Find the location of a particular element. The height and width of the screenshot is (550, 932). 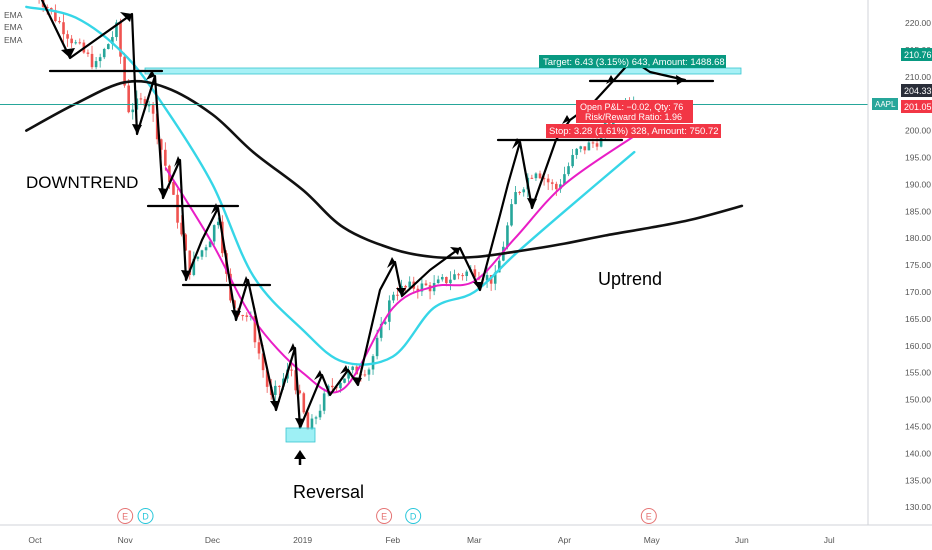

y-tick-label: 220.00 is located at coordinates (918, 23).